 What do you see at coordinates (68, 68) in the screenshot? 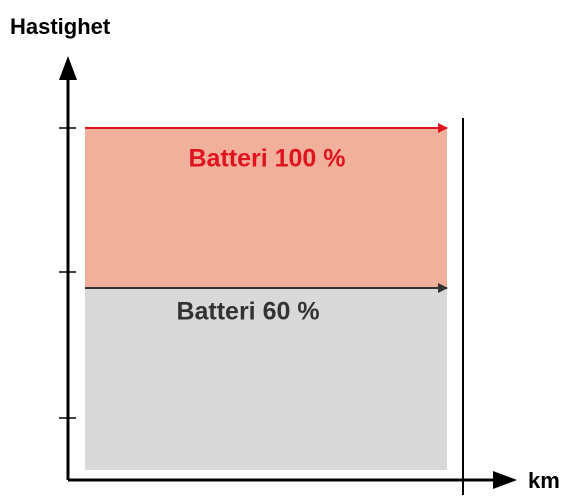
I see `y-arrow` at bounding box center [68, 68].